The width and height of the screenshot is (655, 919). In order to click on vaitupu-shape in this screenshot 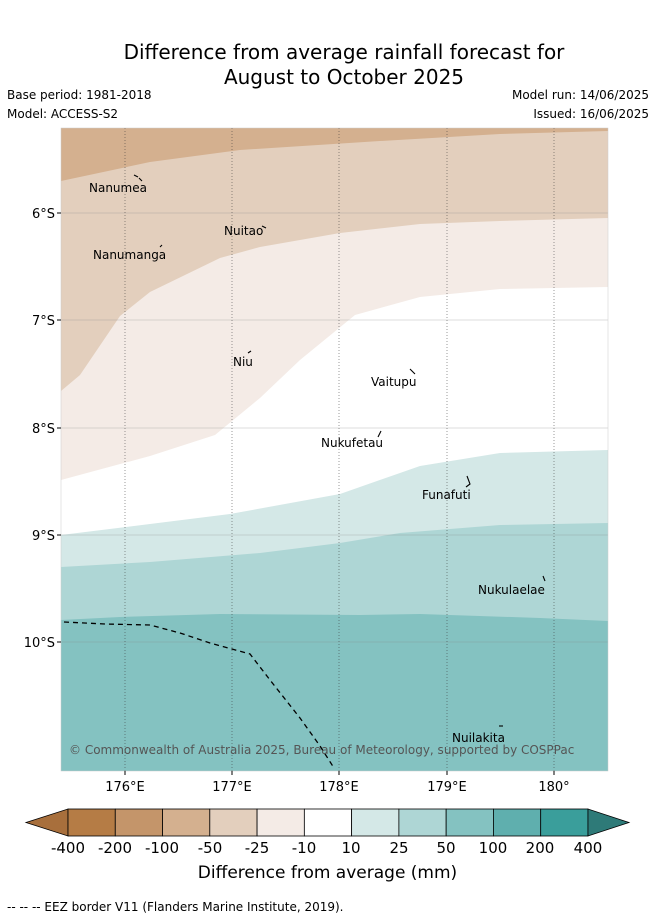, I will do `click(412, 371)`.